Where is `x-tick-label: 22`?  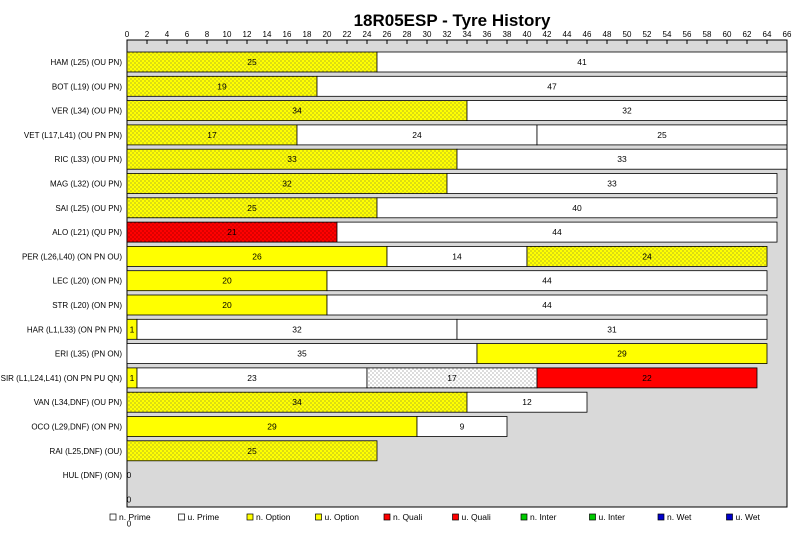
x-tick-label: 22 is located at coordinates (347, 34).